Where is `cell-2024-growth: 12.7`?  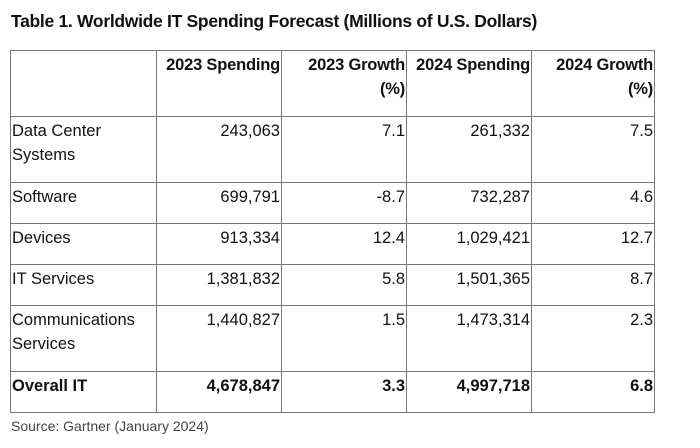
cell-2024-growth: 12.7 is located at coordinates (593, 244).